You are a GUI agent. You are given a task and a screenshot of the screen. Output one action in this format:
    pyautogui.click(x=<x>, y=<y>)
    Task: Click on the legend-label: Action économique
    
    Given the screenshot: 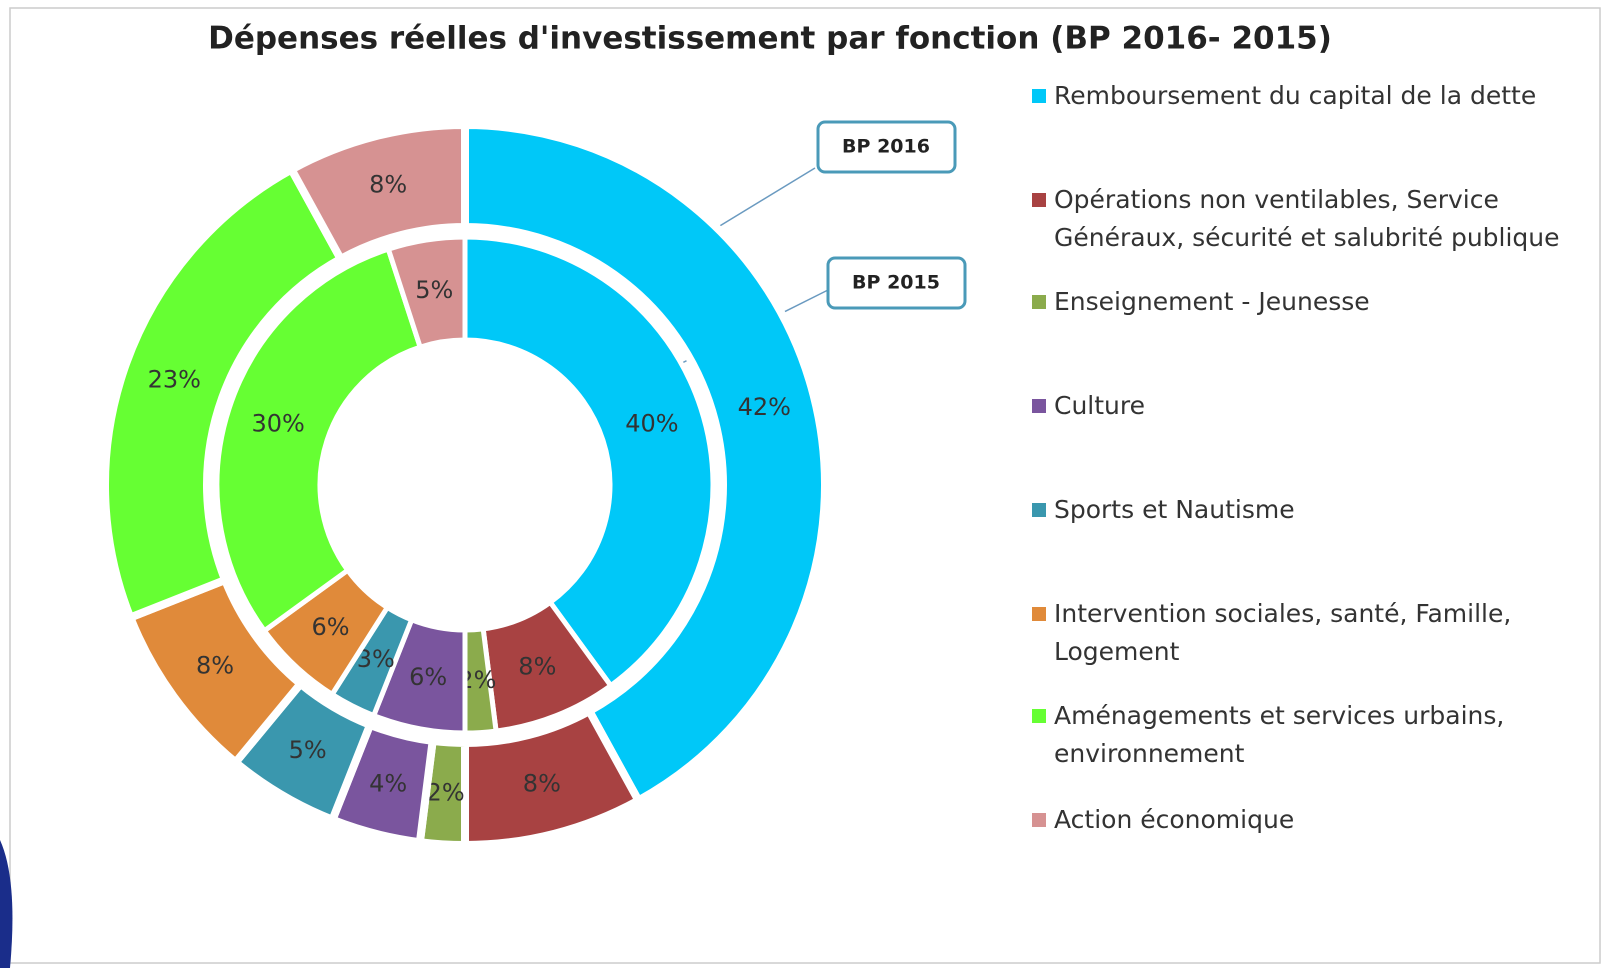 What is the action you would take?
    pyautogui.click(x=1174, y=819)
    